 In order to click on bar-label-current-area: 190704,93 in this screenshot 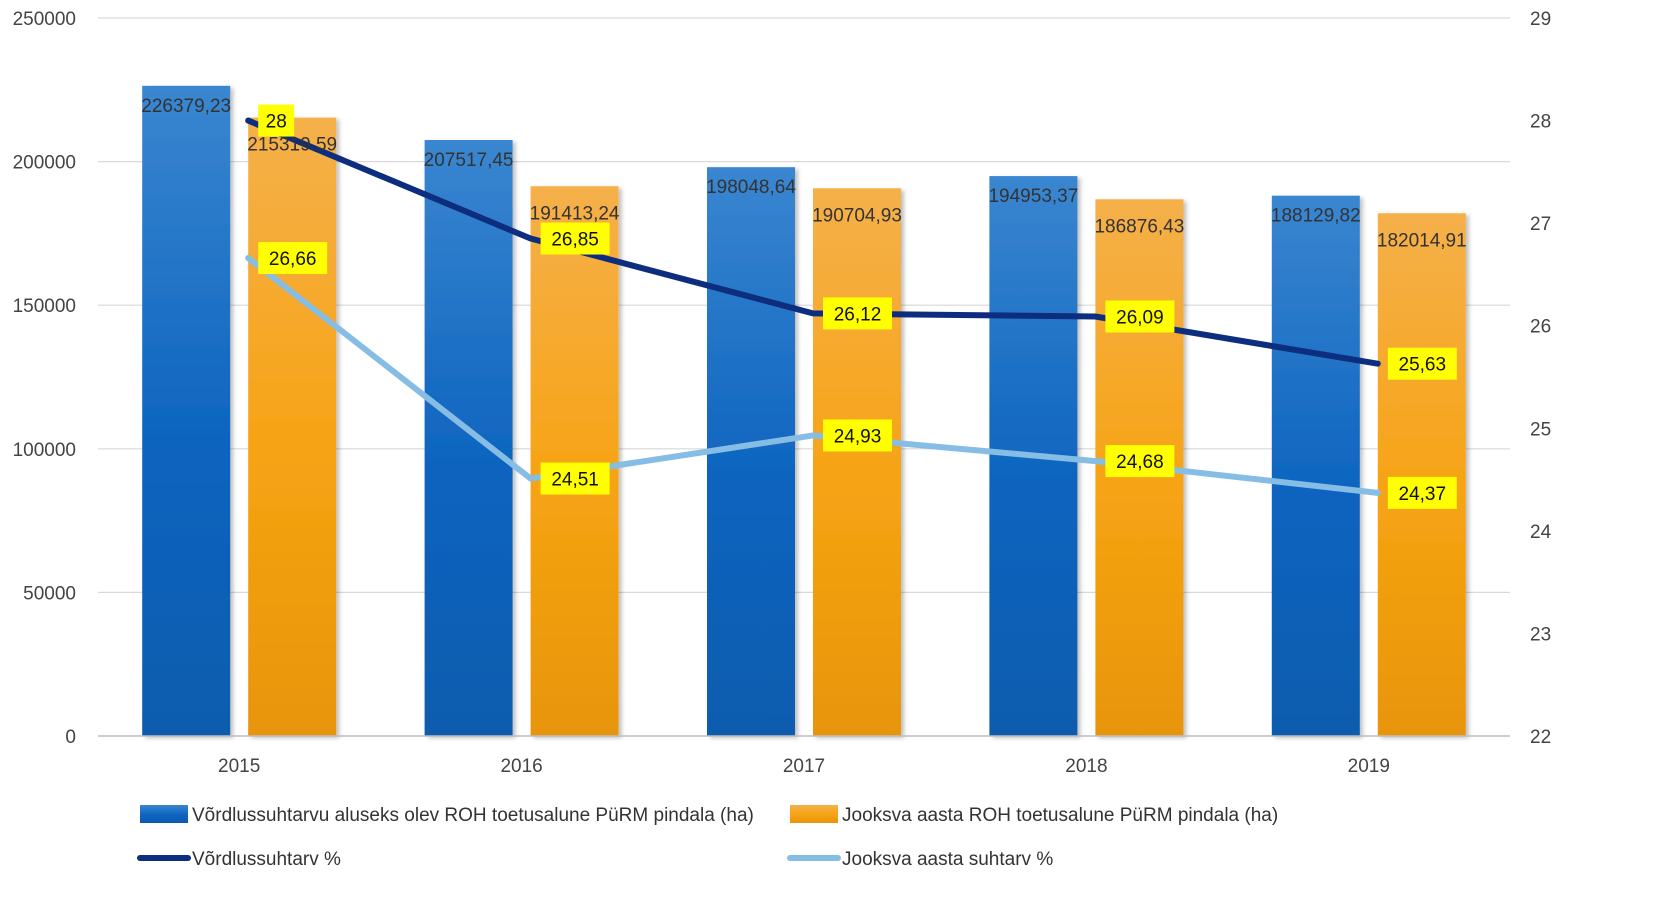, I will do `click(857, 215)`.